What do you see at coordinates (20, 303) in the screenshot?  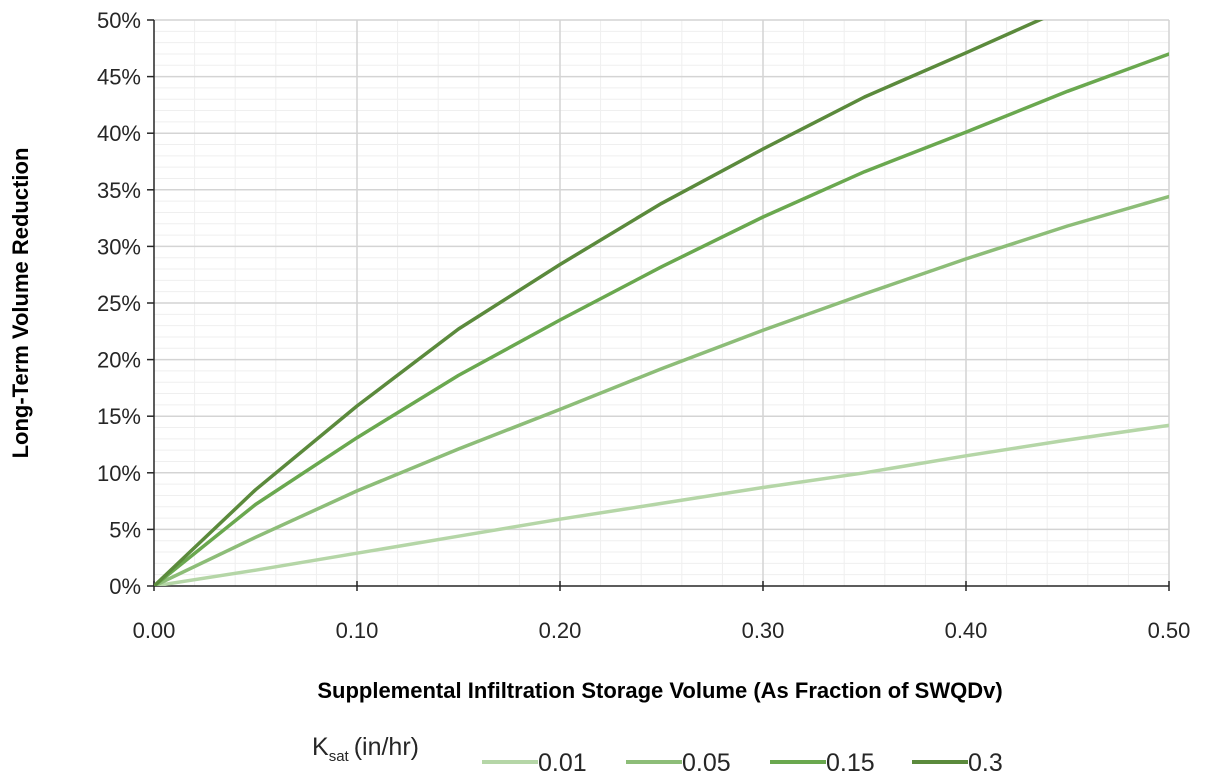 I see `y-axis-title: Long-Term Volume Reduction` at bounding box center [20, 303].